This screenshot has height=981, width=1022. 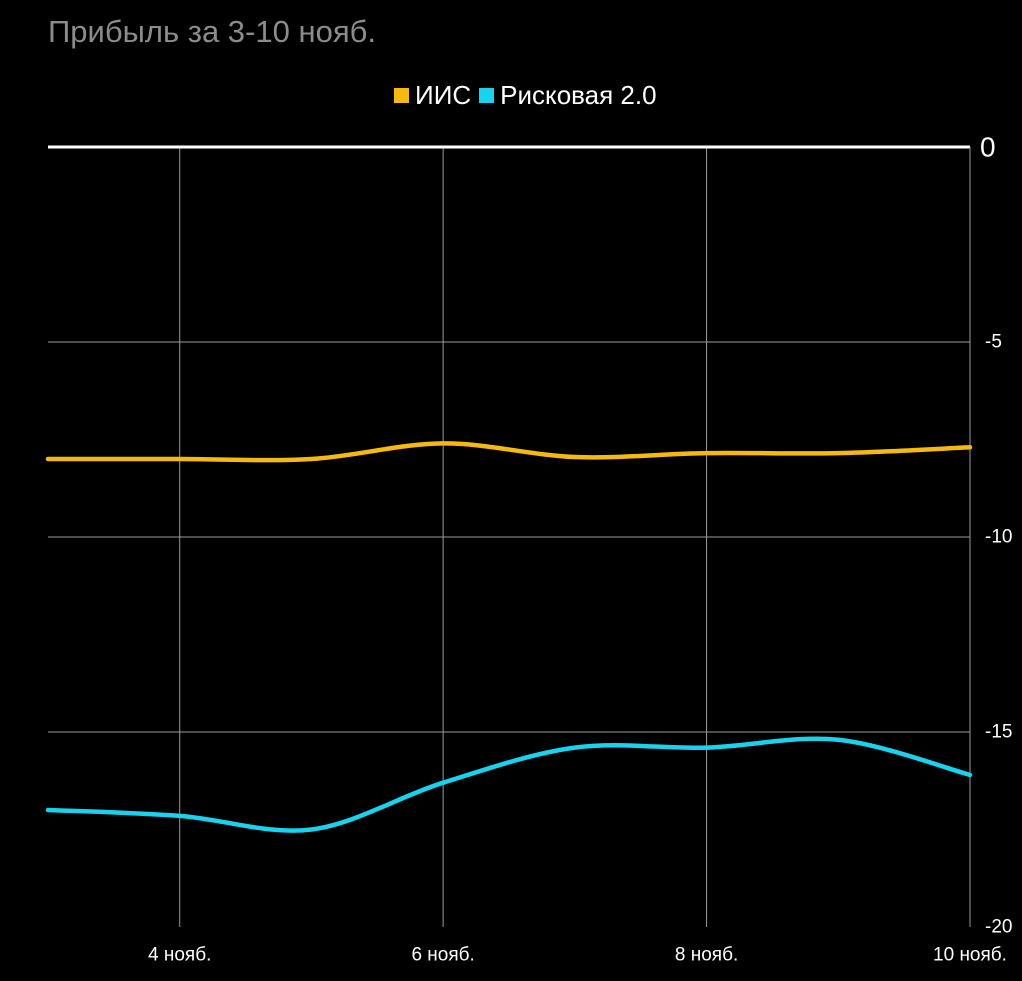 What do you see at coordinates (212, 31) in the screenshot?
I see `chart-title: Прибыль за 3-10 нояб.` at bounding box center [212, 31].